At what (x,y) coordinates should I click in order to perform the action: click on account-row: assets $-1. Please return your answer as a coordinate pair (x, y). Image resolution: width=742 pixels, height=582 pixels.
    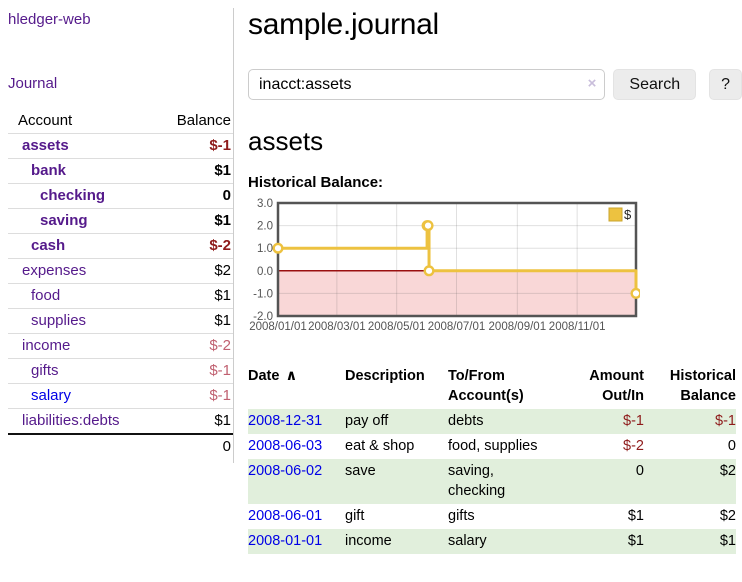
    Looking at the image, I should click on (120, 146).